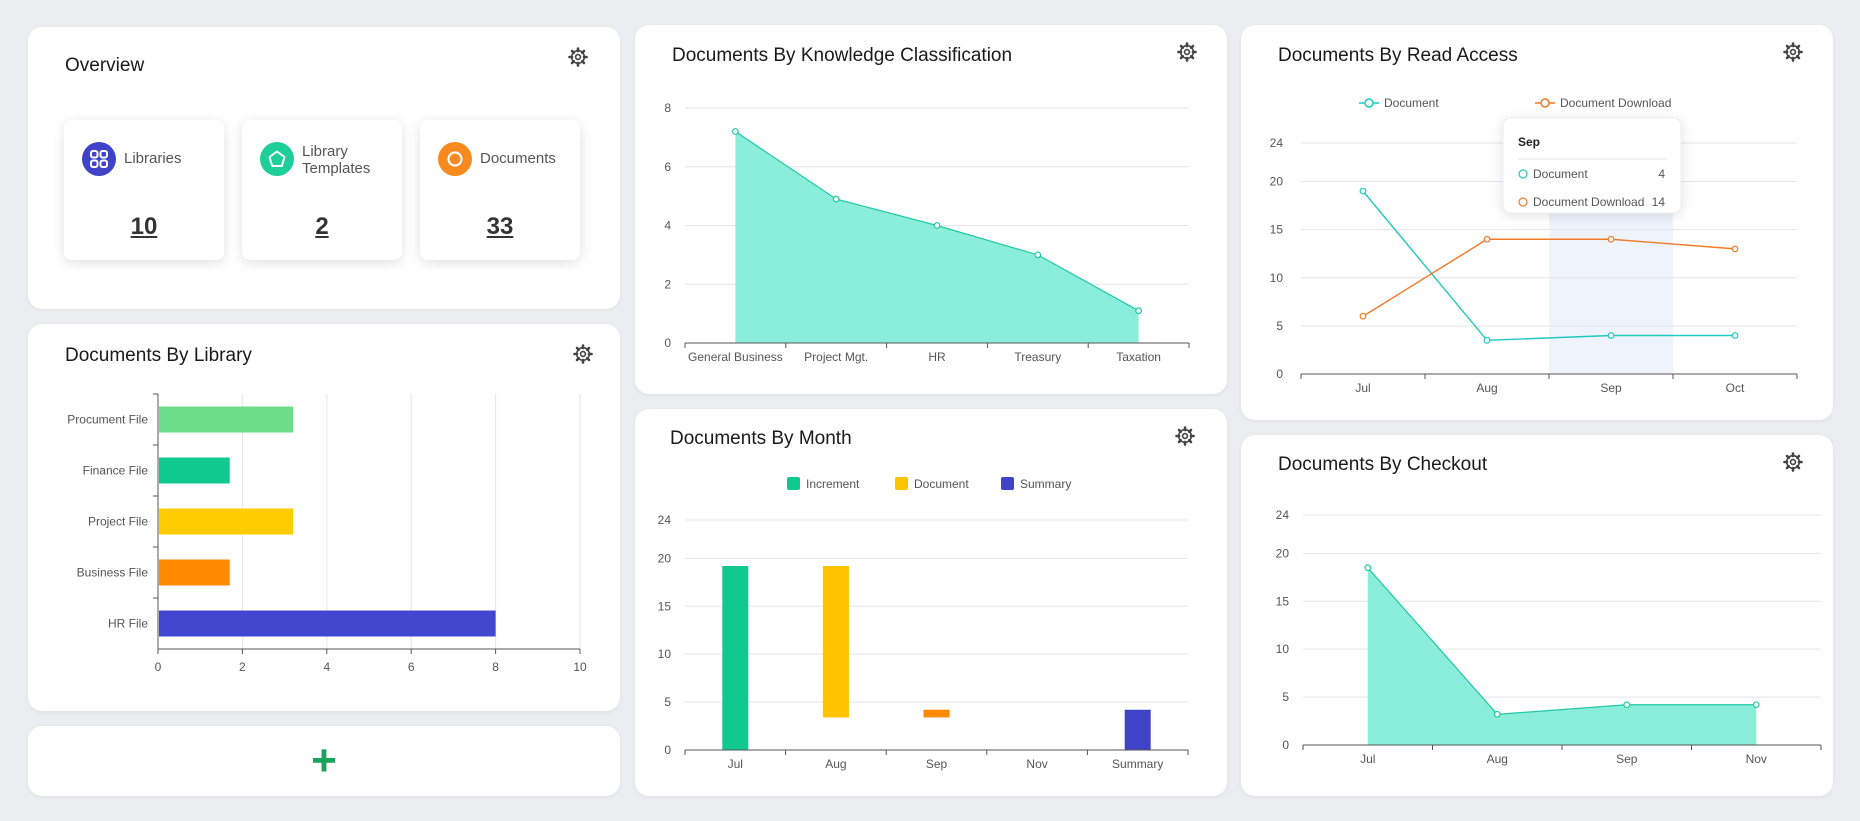 The height and width of the screenshot is (821, 1860). What do you see at coordinates (500, 190) in the screenshot?
I see `stat-card-documents: Documents 33` at bounding box center [500, 190].